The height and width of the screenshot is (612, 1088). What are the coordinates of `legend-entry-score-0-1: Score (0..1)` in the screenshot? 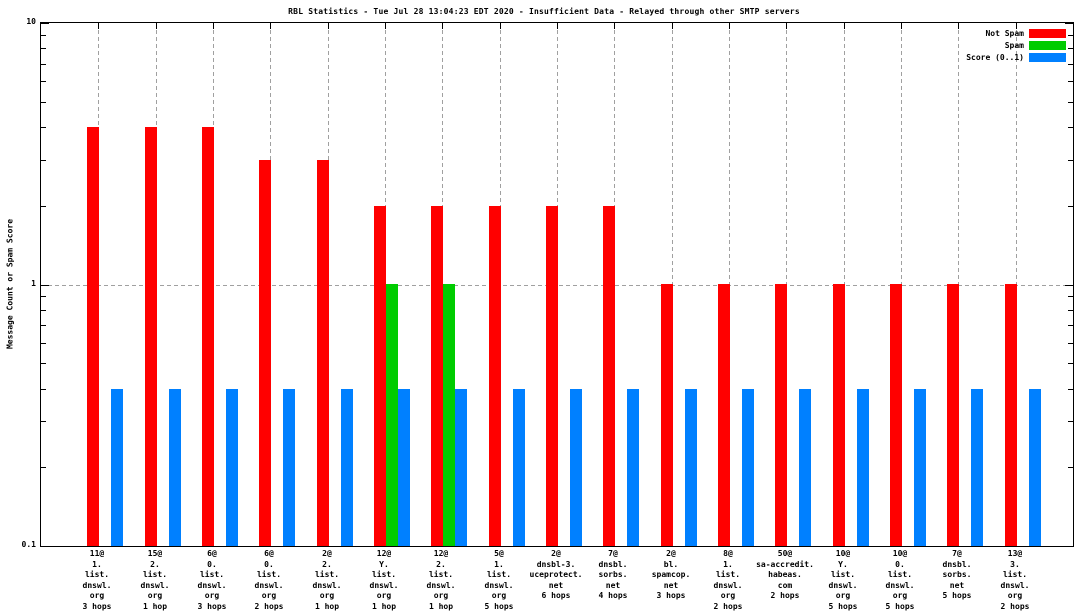 It's located at (1016, 57).